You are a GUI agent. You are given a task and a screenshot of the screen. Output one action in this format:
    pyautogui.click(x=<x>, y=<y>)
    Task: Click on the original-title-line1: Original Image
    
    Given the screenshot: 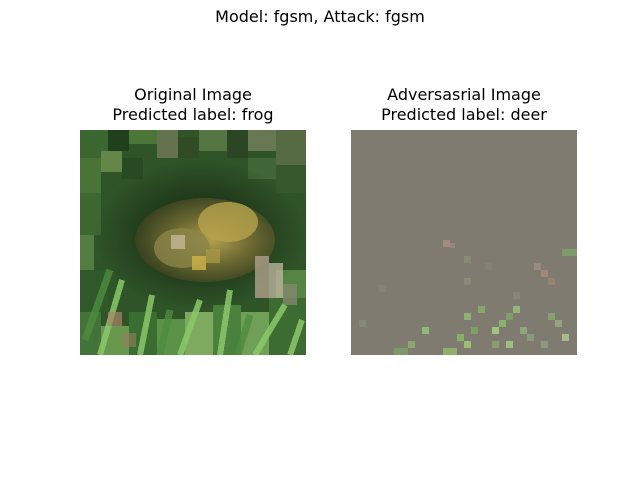 What is the action you would take?
    pyautogui.click(x=193, y=94)
    